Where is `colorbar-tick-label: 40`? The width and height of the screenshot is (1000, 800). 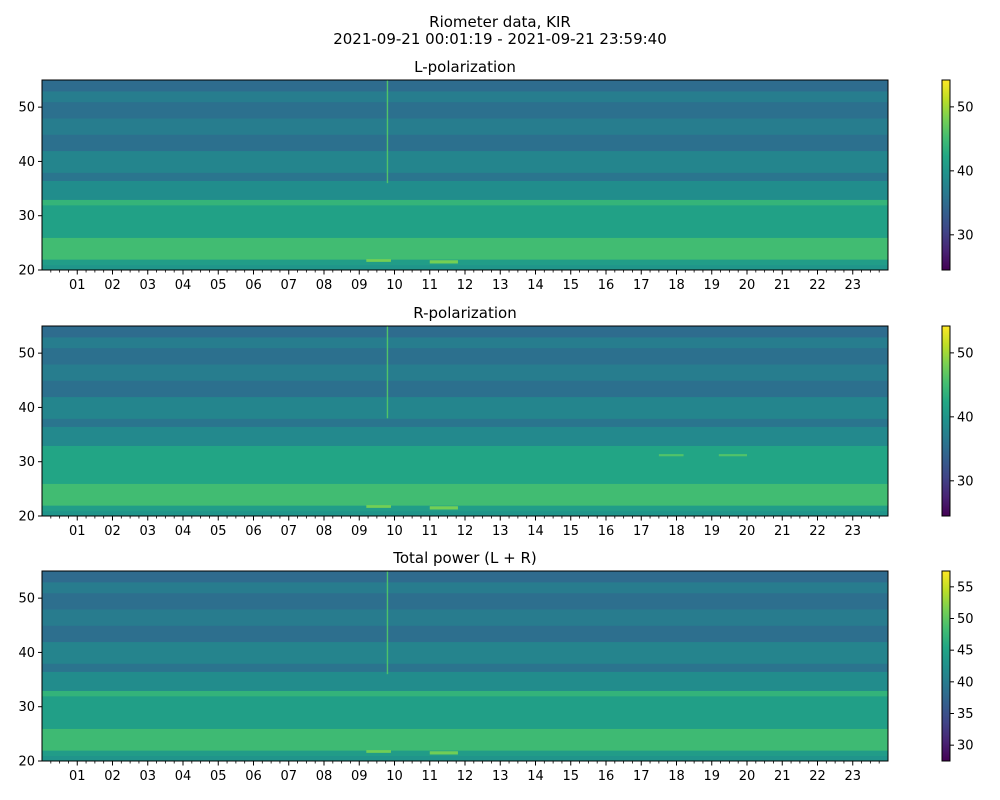 colorbar-tick-label: 40 is located at coordinates (965, 171).